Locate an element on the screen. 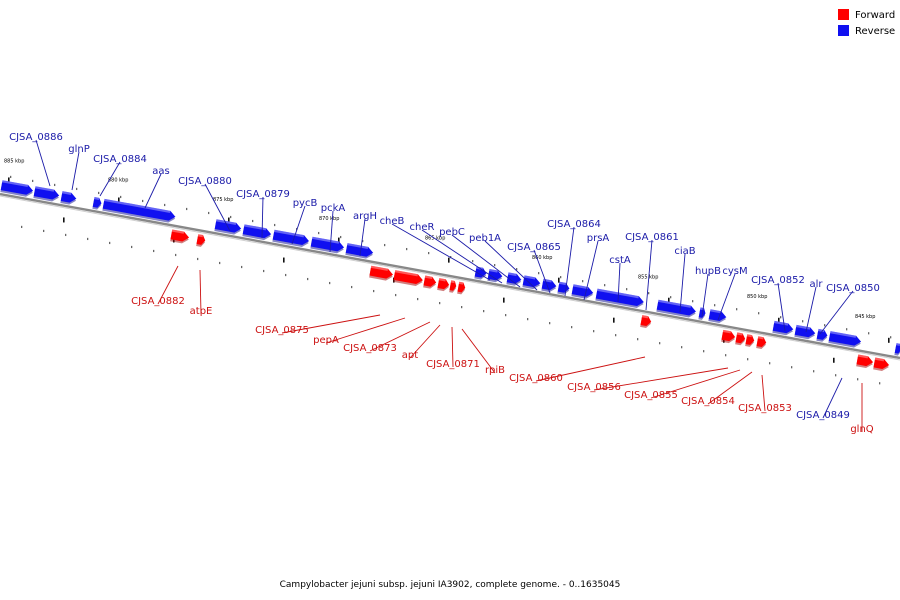  reverse-callout-11-label: pebC is located at coordinates (452, 232).